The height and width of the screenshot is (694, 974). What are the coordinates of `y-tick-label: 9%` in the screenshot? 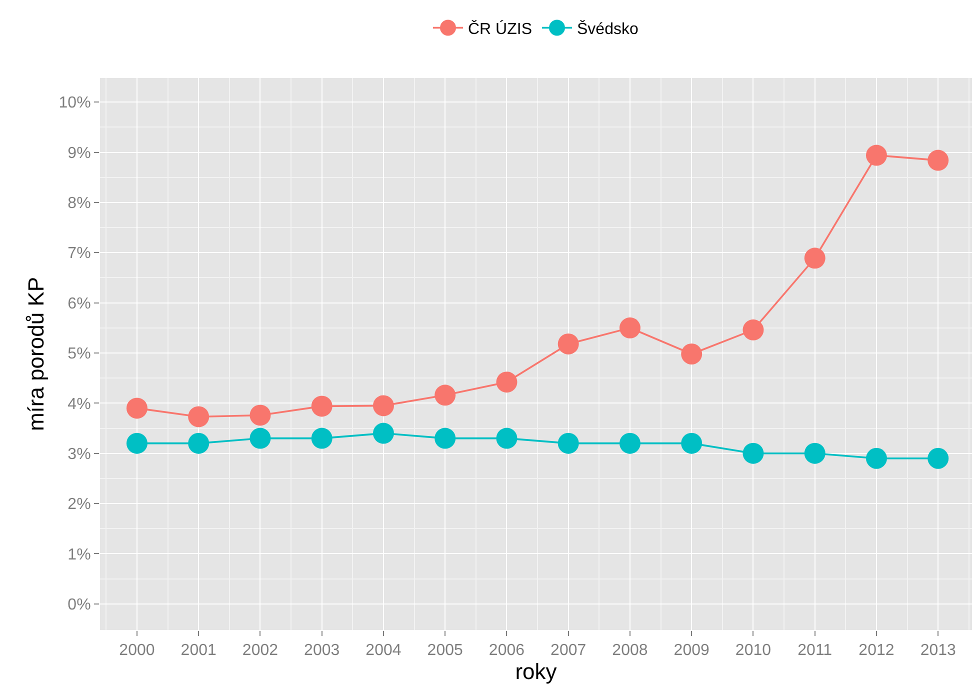 It's located at (79, 153).